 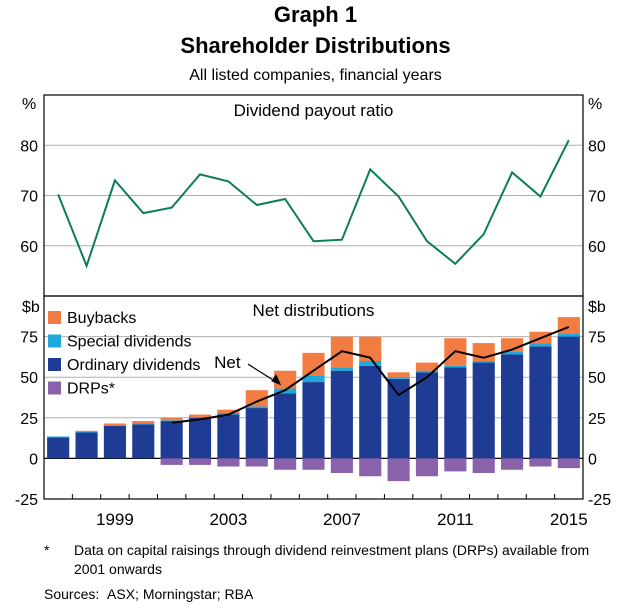 What do you see at coordinates (597, 338) in the screenshot?
I see `net-ytick-right: 75` at bounding box center [597, 338].